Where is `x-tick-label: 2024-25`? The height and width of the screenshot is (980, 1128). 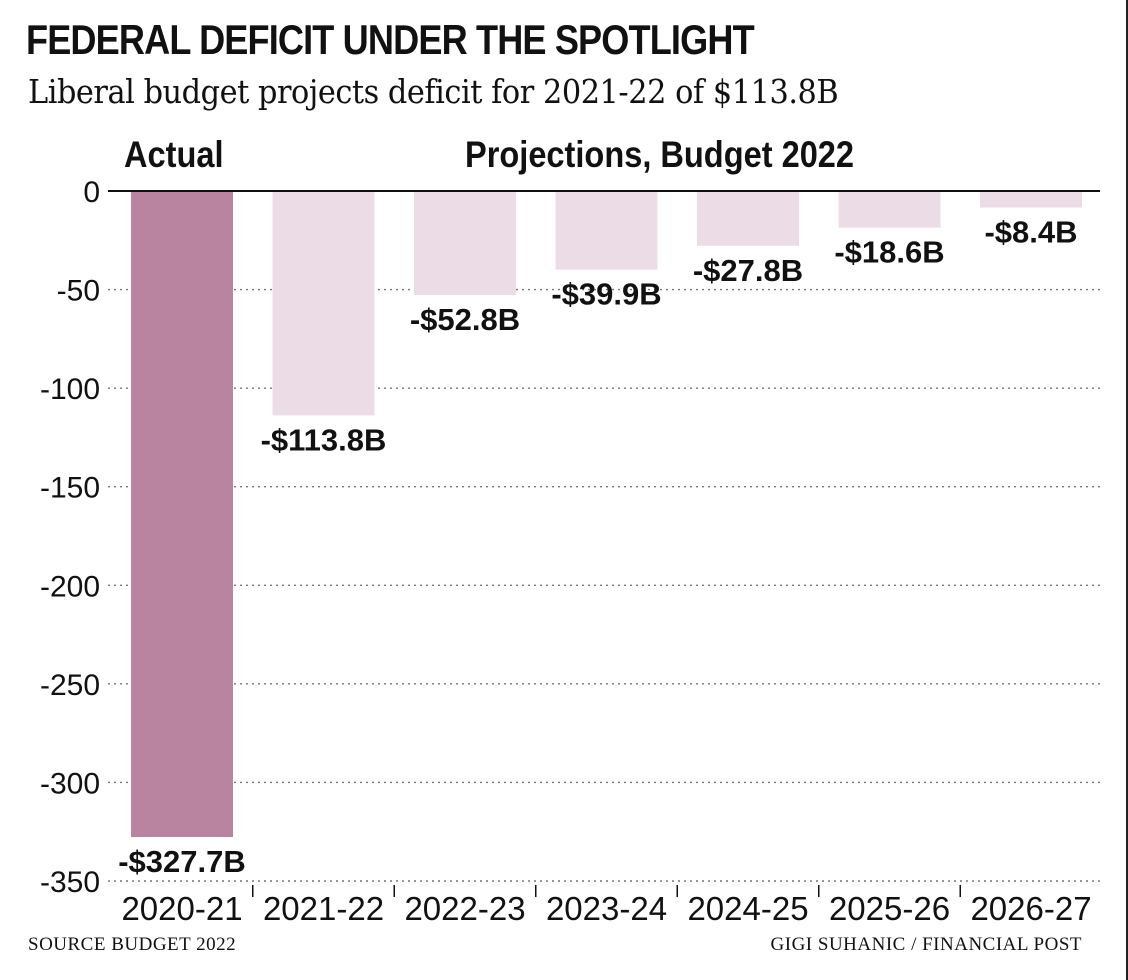
x-tick-label: 2024-25 is located at coordinates (747, 908).